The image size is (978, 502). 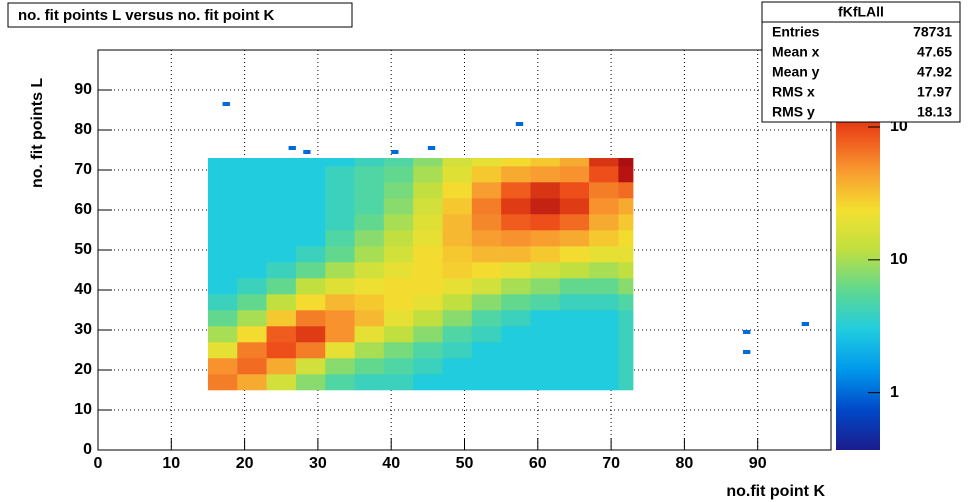 I want to click on stats-value: 17.97, so click(x=934, y=92).